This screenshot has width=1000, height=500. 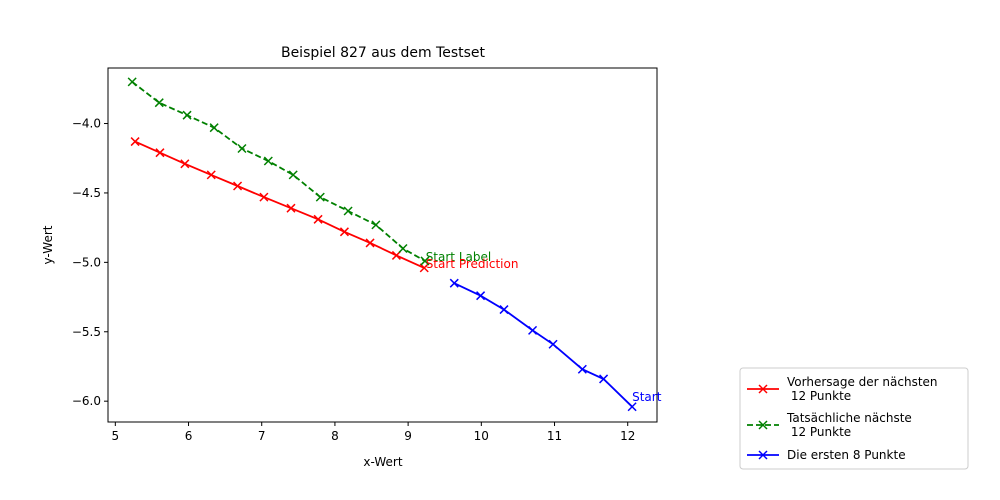 I want to click on input-series, so click(x=543, y=345).